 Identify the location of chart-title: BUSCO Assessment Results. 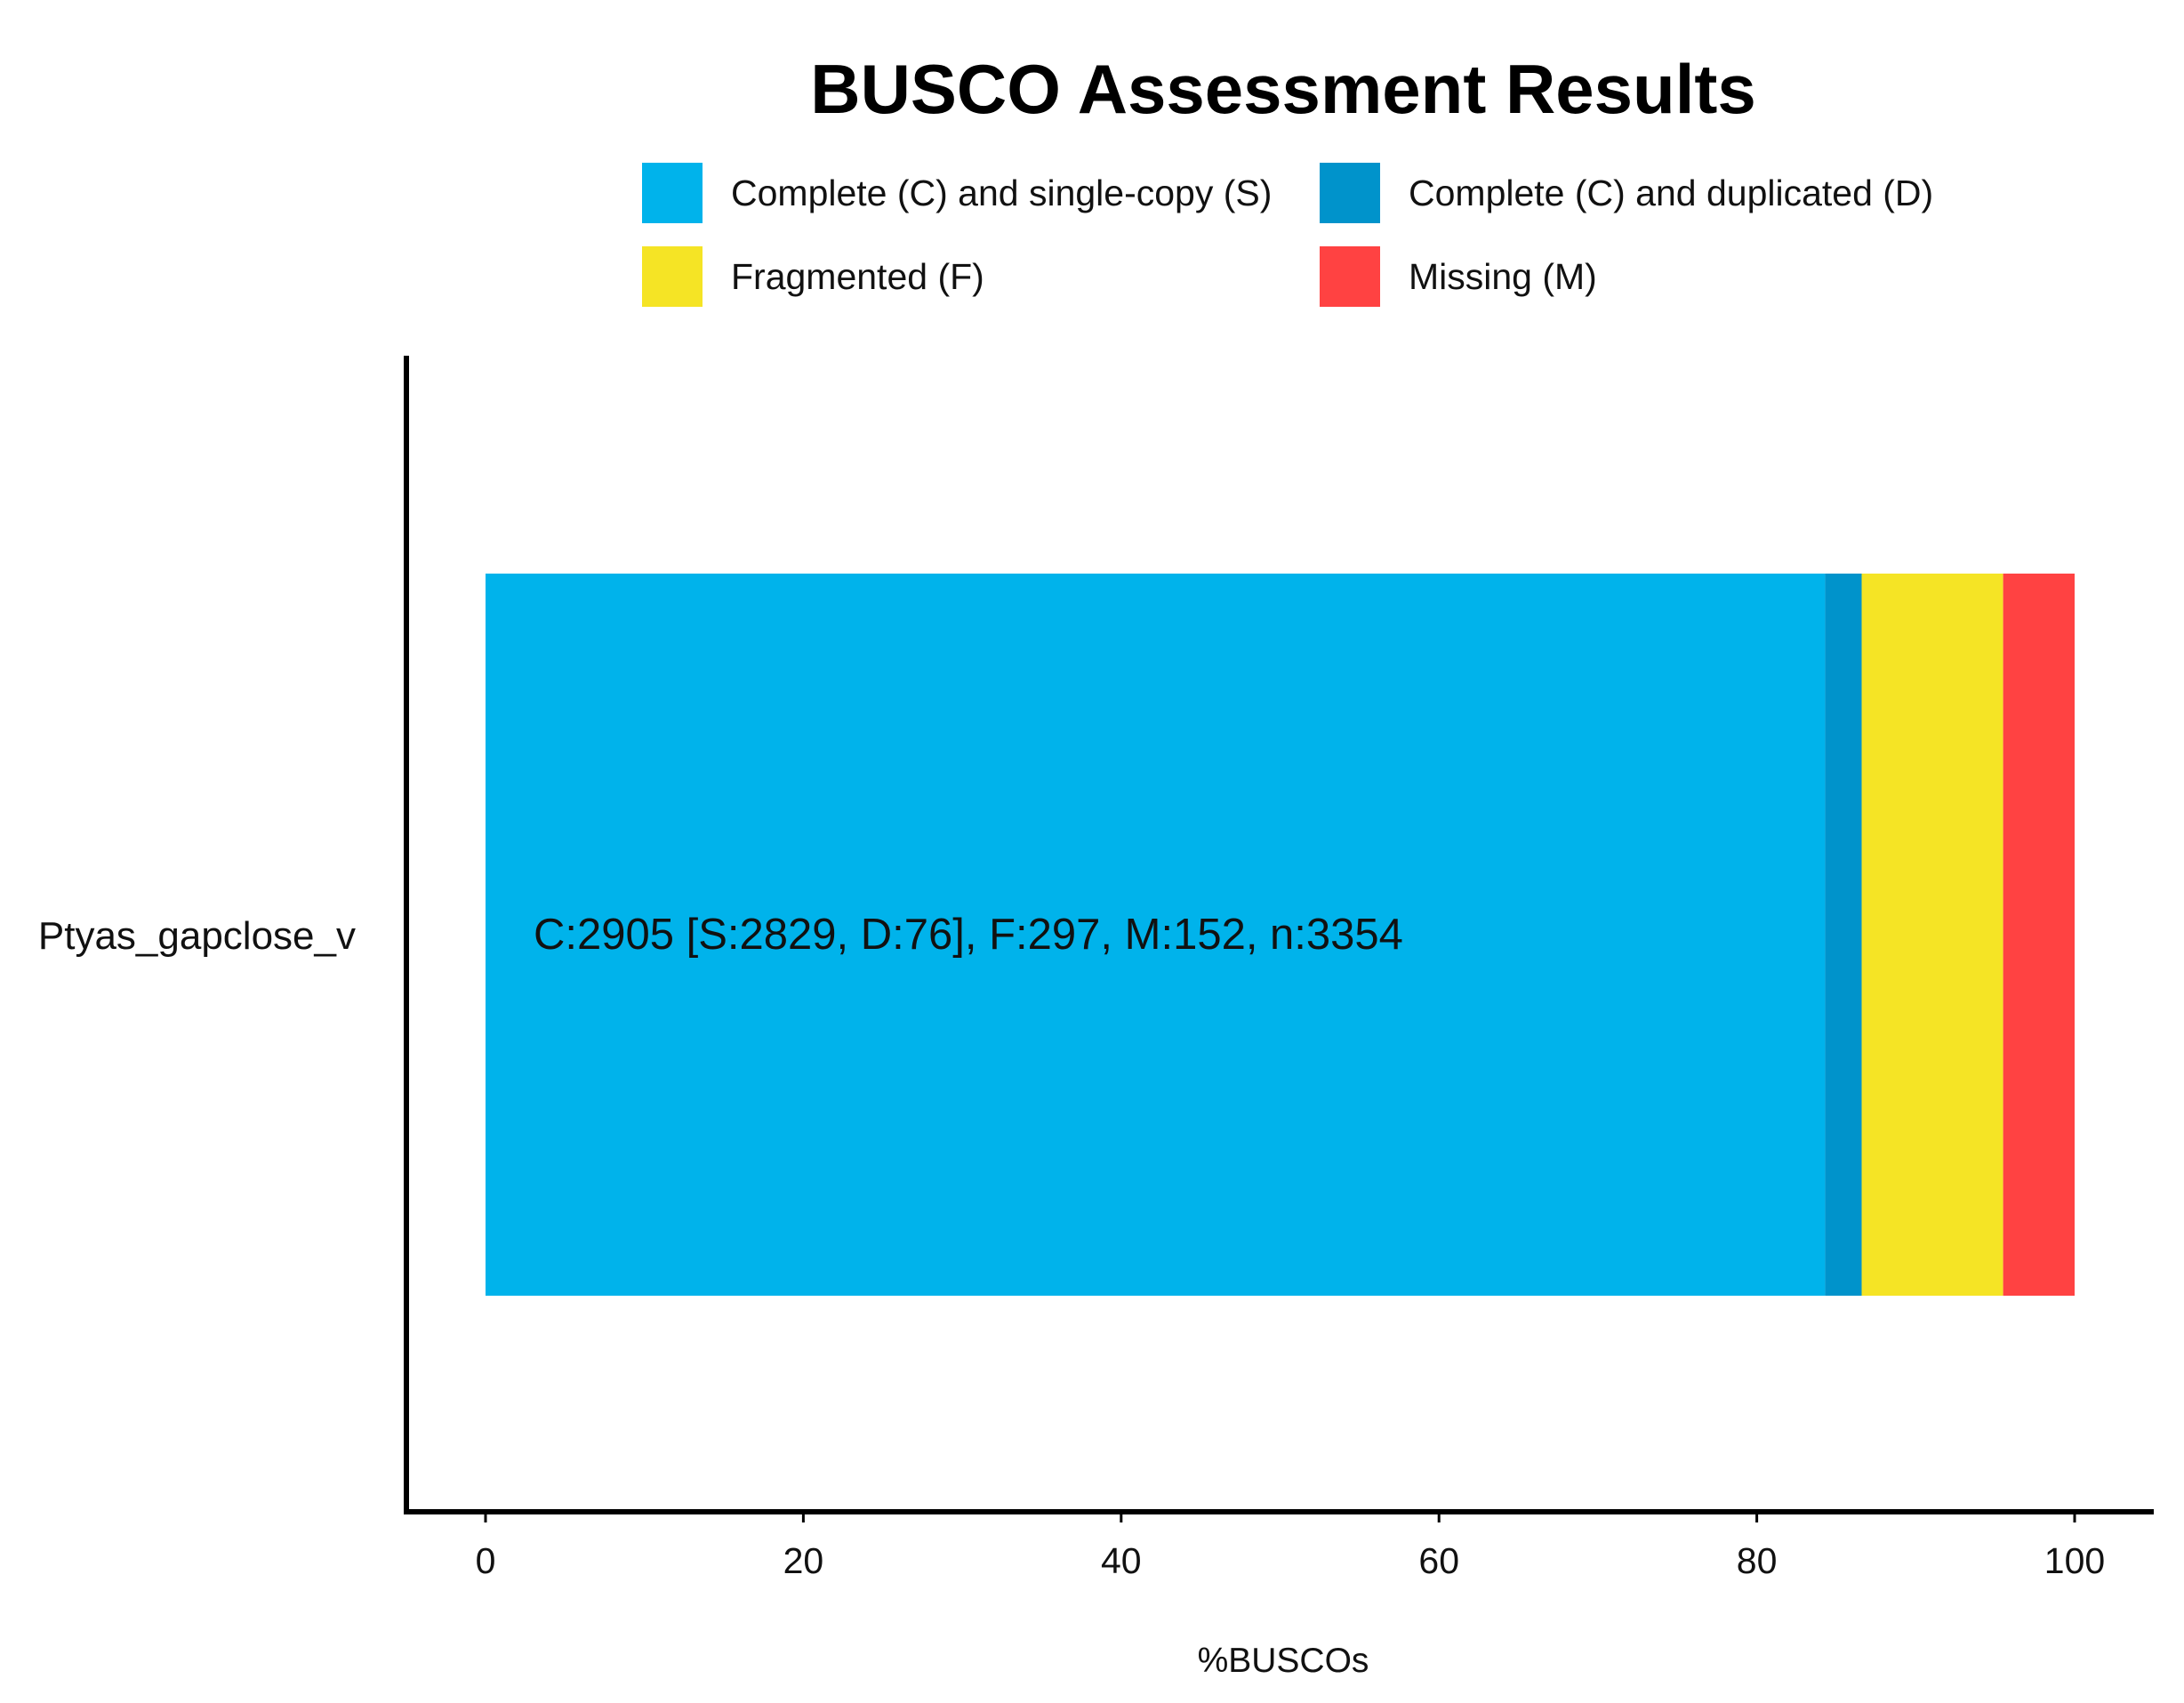
(1282, 89).